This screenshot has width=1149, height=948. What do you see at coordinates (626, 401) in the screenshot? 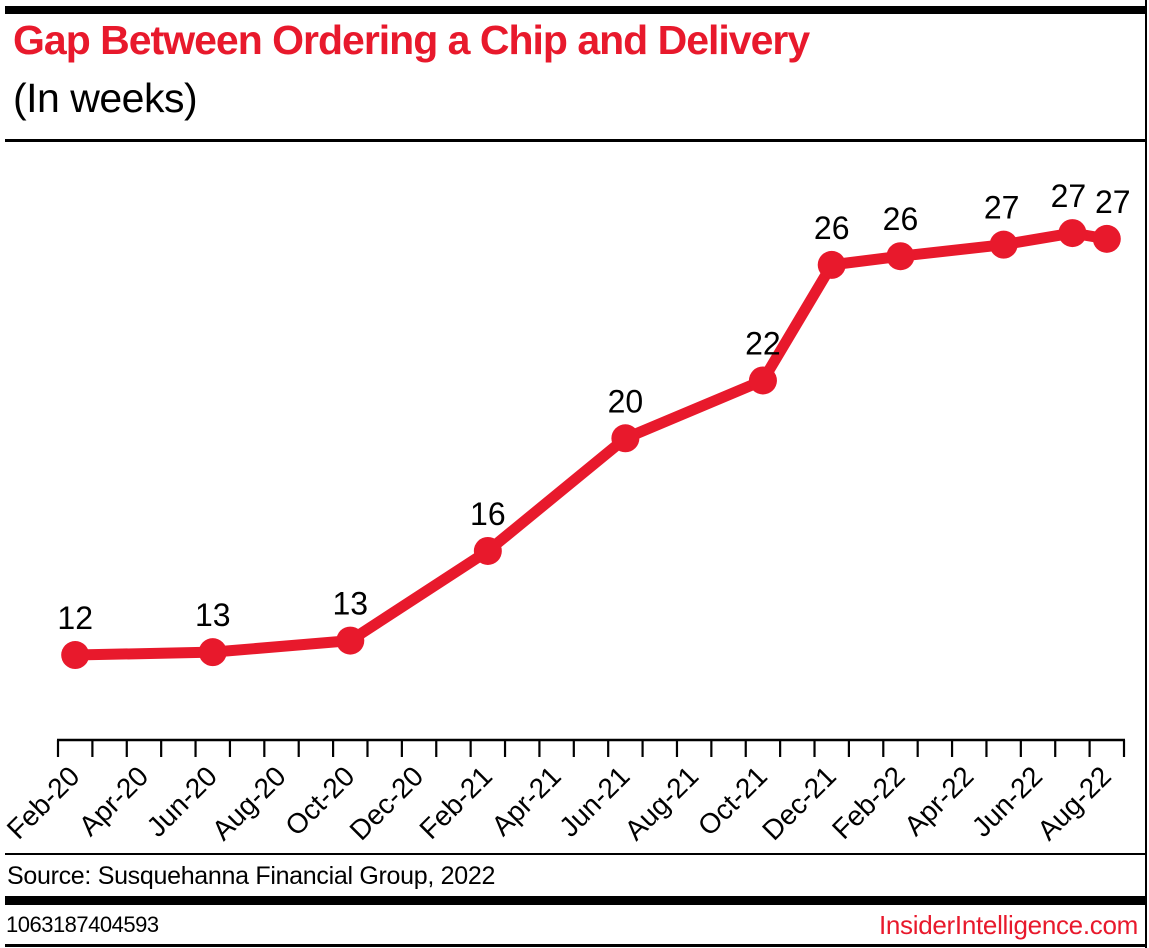
I see `data-point-label: 20` at bounding box center [626, 401].